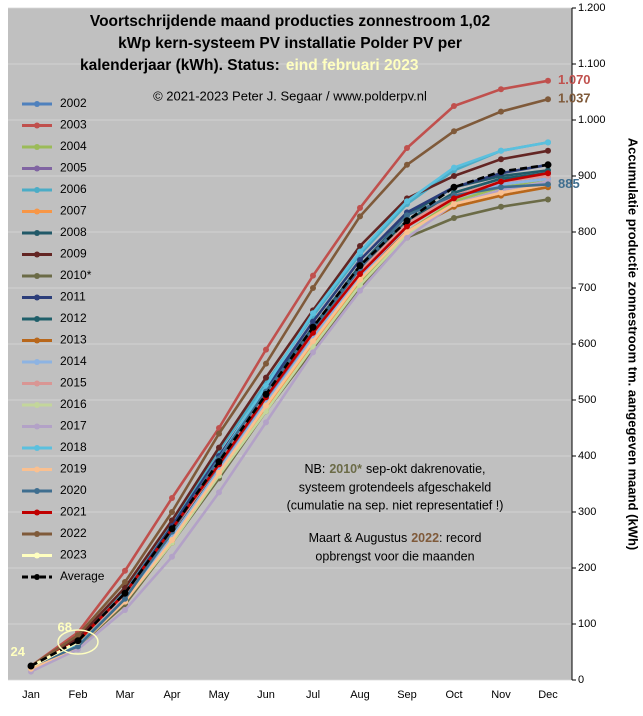 The height and width of the screenshot is (716, 643). What do you see at coordinates (453, 695) in the screenshot?
I see `x-tick-label: Oct` at bounding box center [453, 695].